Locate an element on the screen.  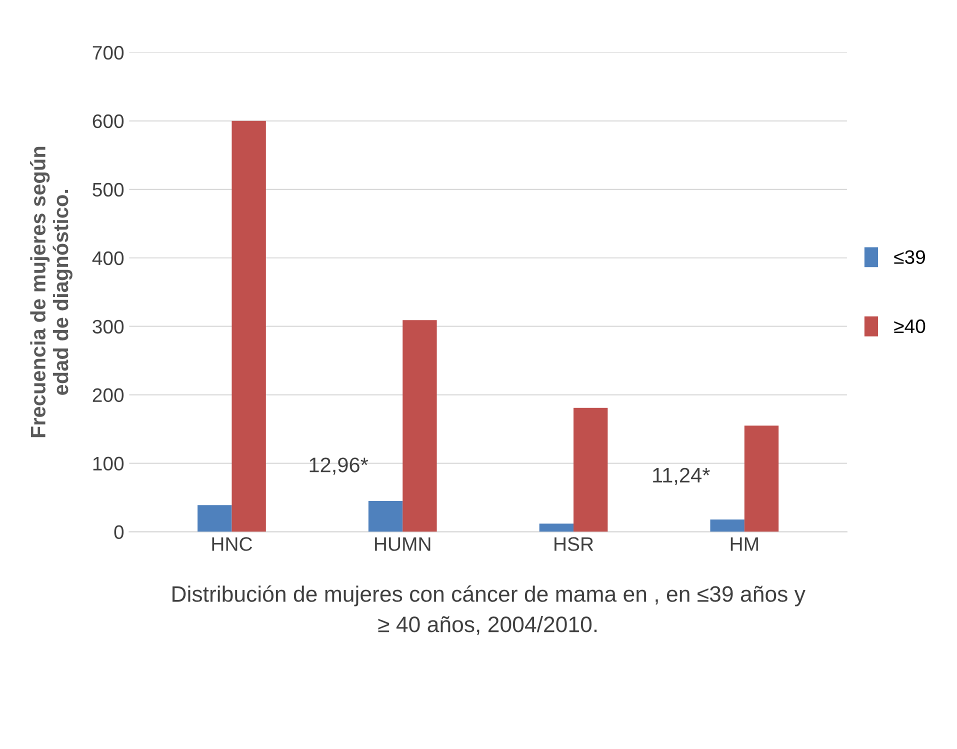
annotation: 12,96* is located at coordinates (339, 466).